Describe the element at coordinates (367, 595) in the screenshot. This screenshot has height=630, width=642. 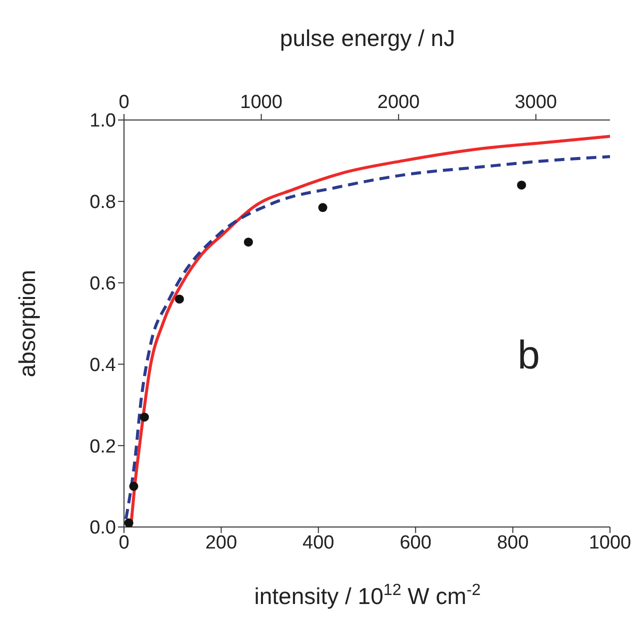
I see `x-axis-title: intensity / 10$^{12}$ W cm$^{-2}$` at that location.